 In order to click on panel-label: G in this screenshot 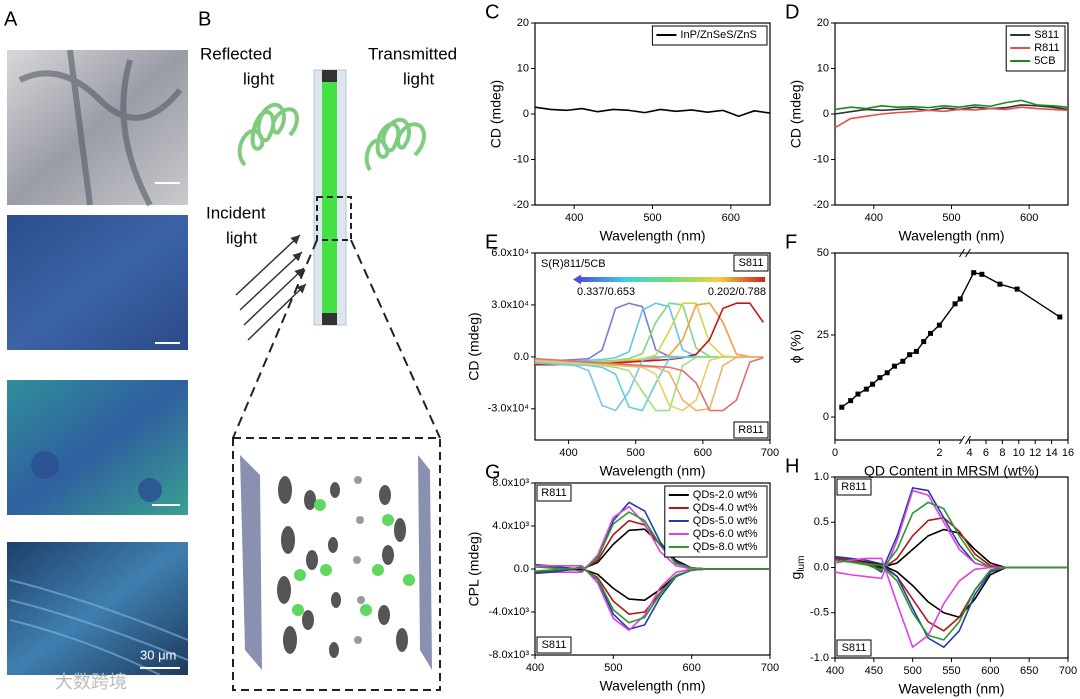, I will do `click(493, 472)`.